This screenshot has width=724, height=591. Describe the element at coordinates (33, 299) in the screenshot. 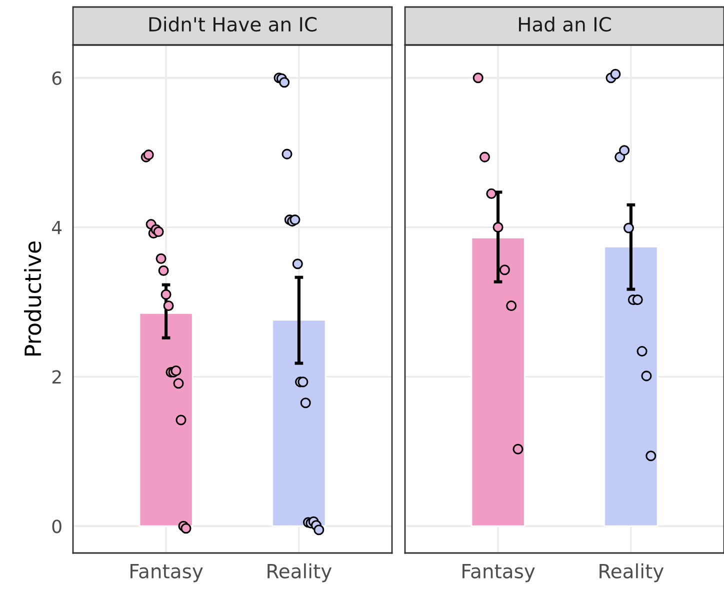

I see `y-axis-title: Productive` at that location.